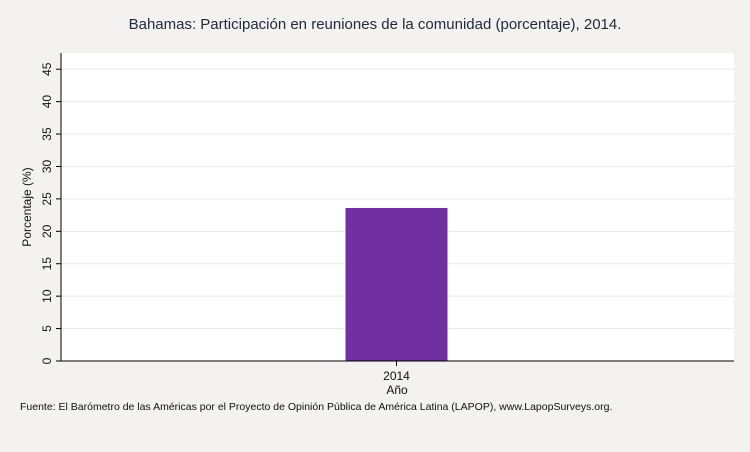 Image resolution: width=750 pixels, height=452 pixels. Describe the element at coordinates (47, 264) in the screenshot. I see `y-tick-label: 15` at that location.